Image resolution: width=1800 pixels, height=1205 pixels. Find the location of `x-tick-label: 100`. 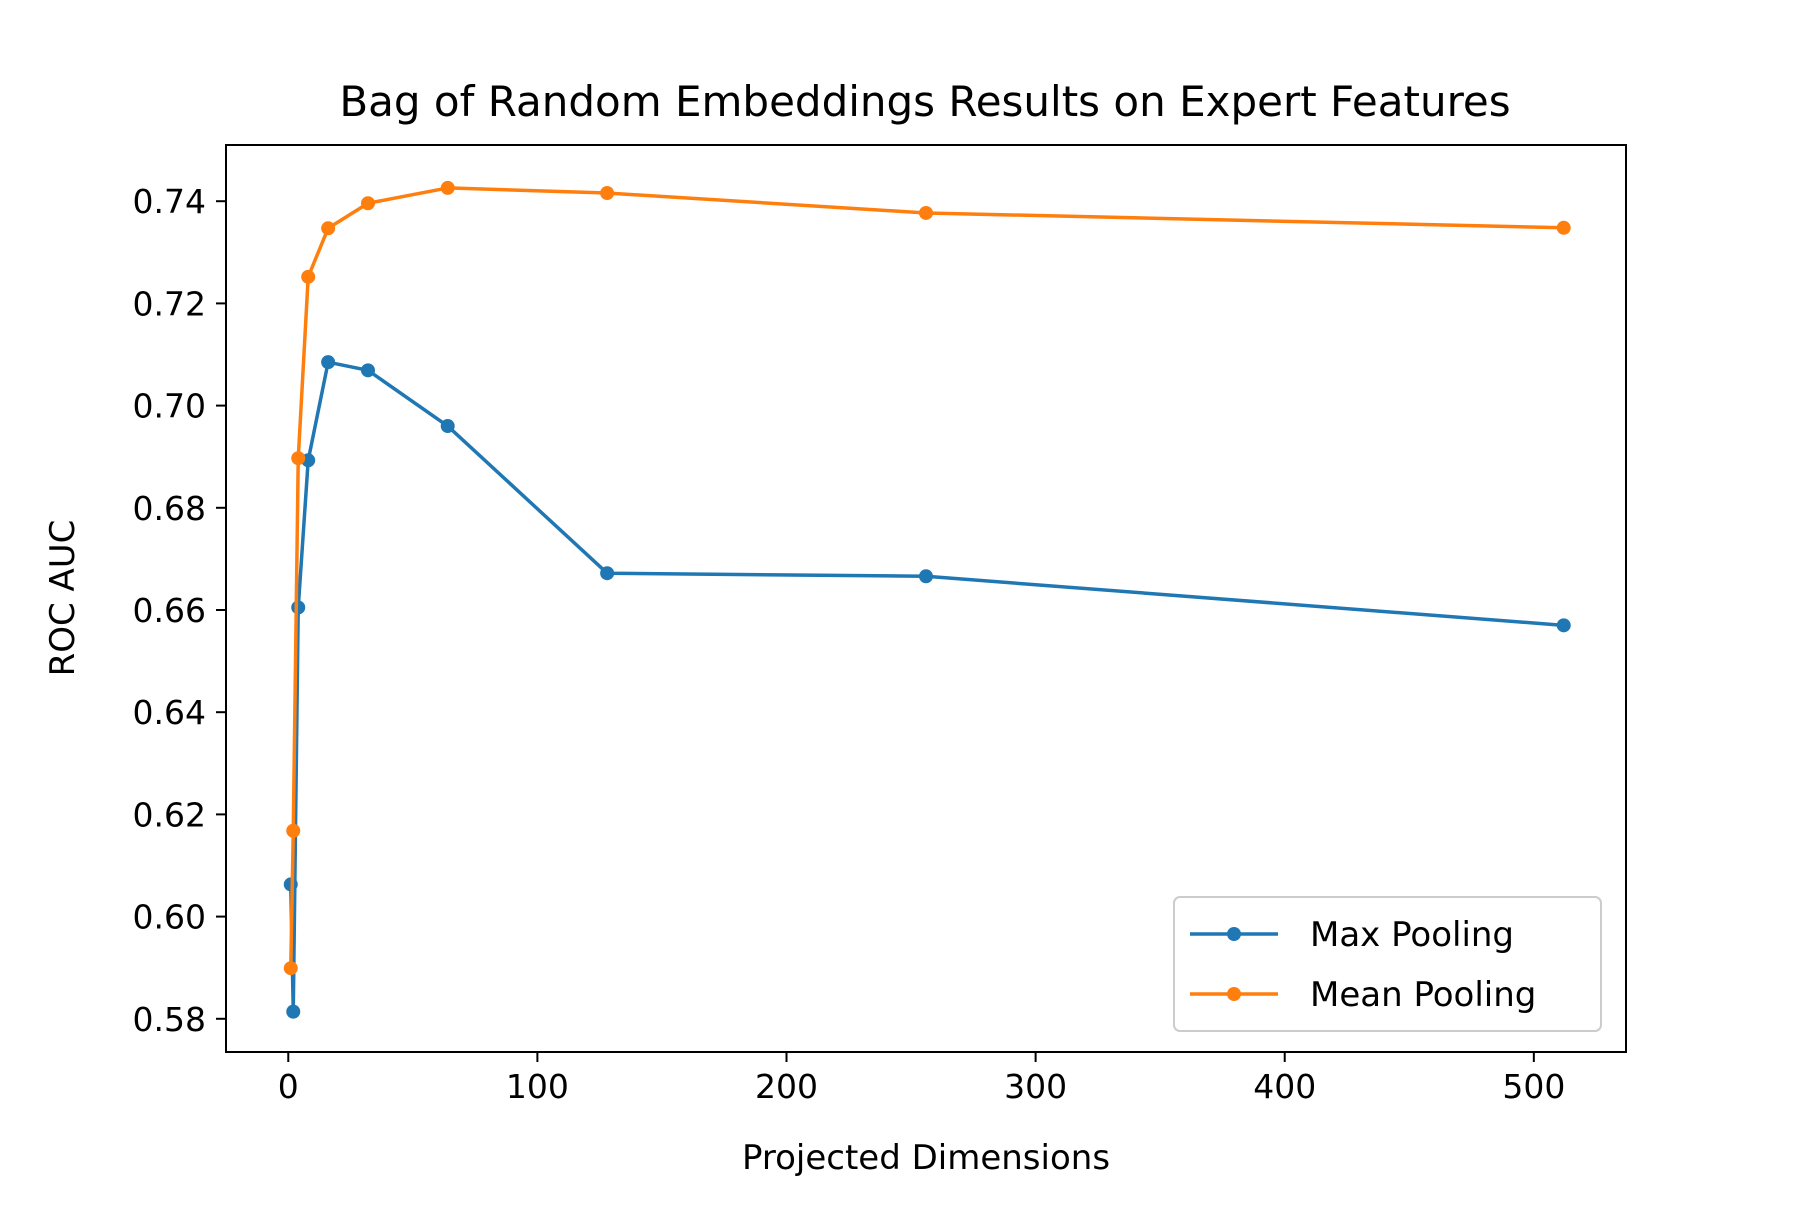

x-tick-label: 100 is located at coordinates (537, 1086).